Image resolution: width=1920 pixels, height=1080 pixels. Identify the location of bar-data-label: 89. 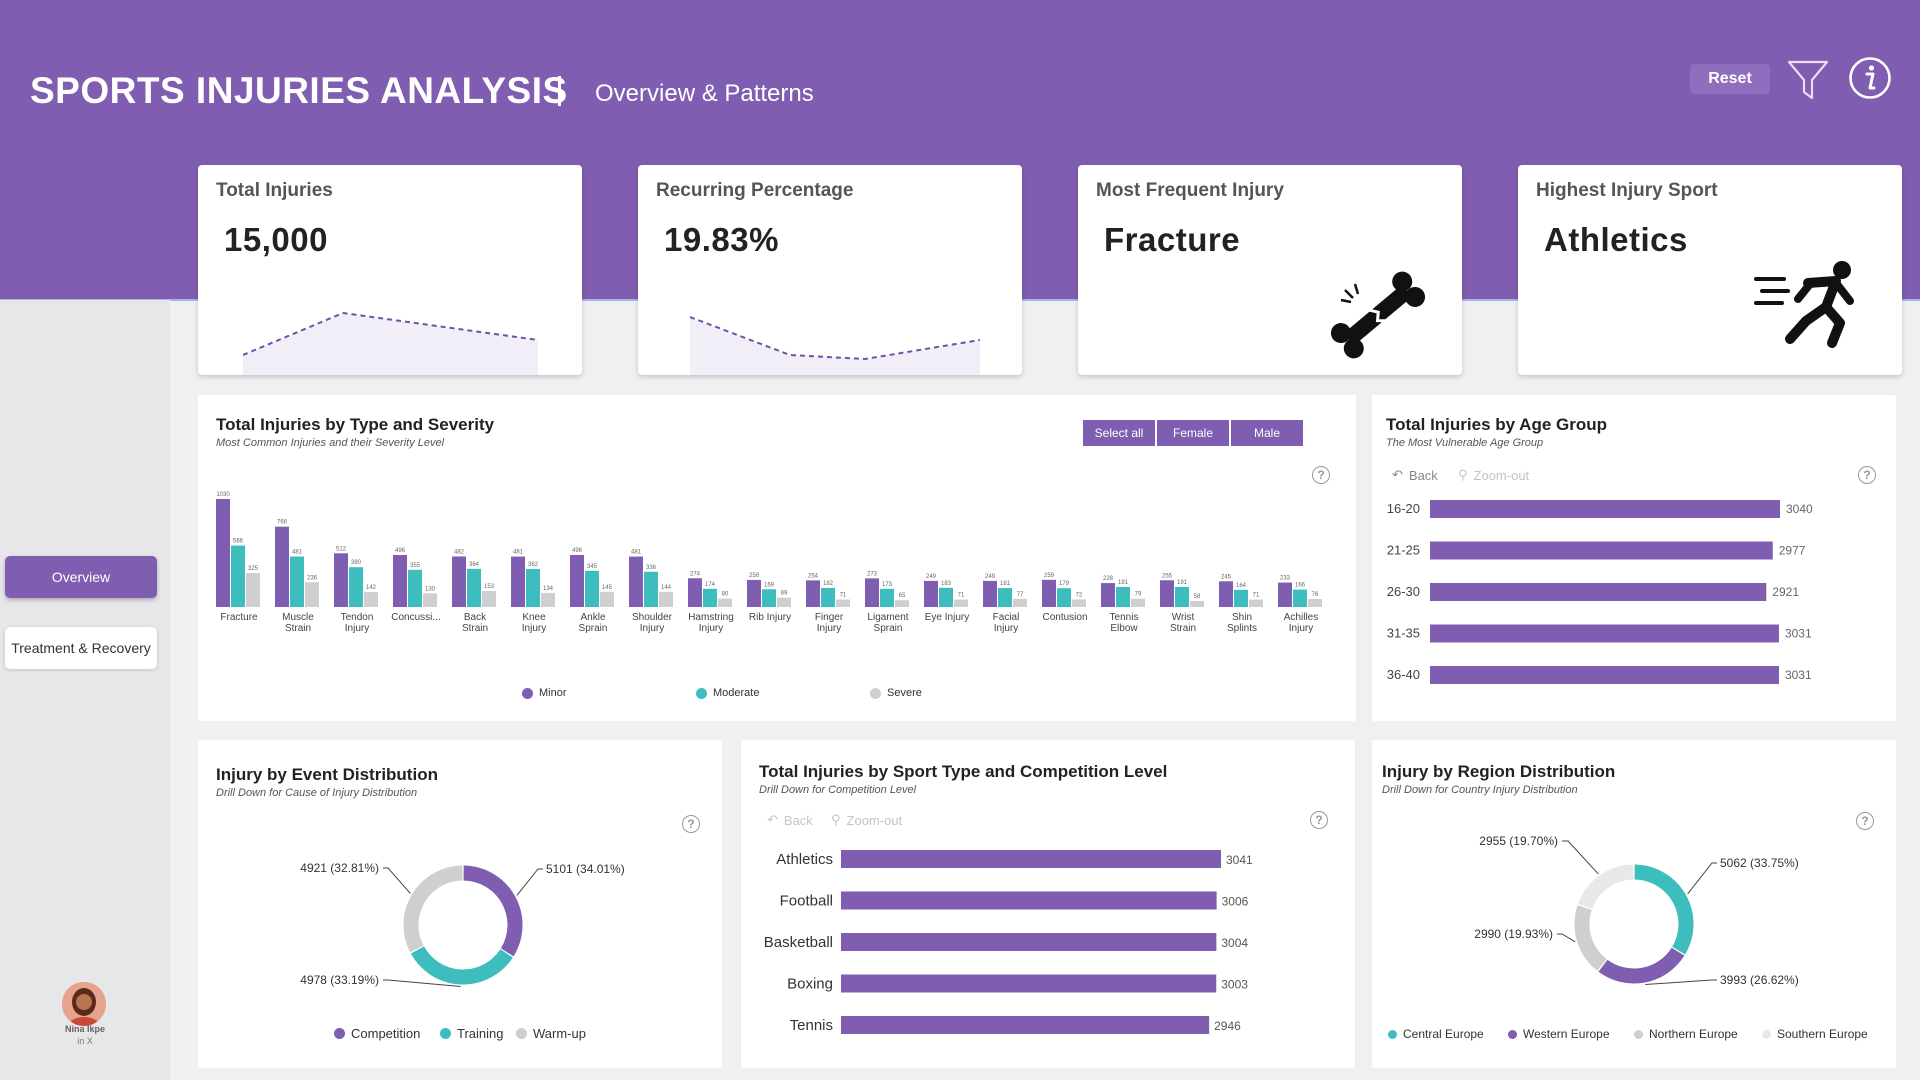
(784, 594).